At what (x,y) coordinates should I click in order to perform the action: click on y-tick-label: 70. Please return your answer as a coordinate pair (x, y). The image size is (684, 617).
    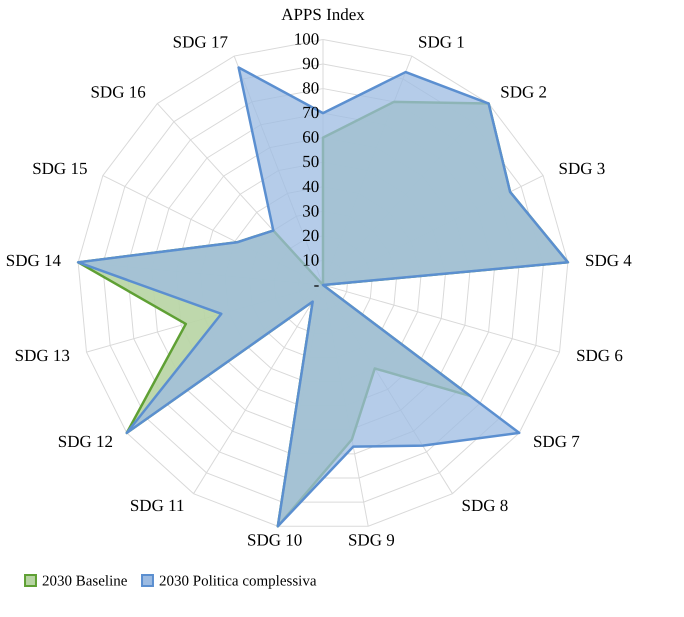
    Looking at the image, I should click on (311, 112).